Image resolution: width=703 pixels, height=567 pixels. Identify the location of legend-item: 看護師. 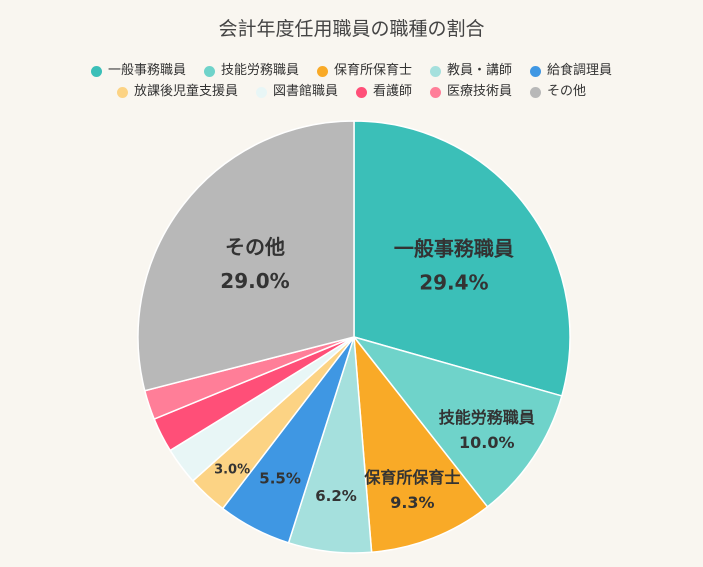
(383, 92).